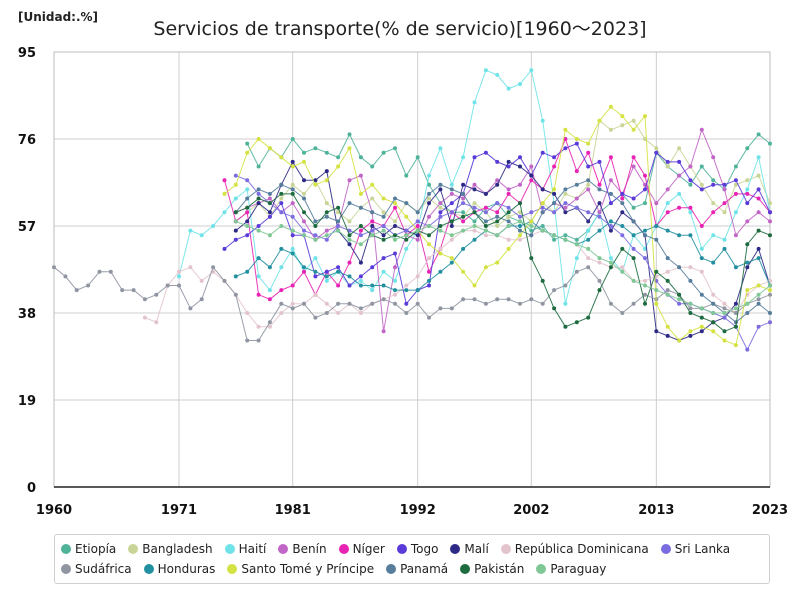 The height and width of the screenshot is (600, 800). I want to click on legend-item: Honduras, so click(179, 569).